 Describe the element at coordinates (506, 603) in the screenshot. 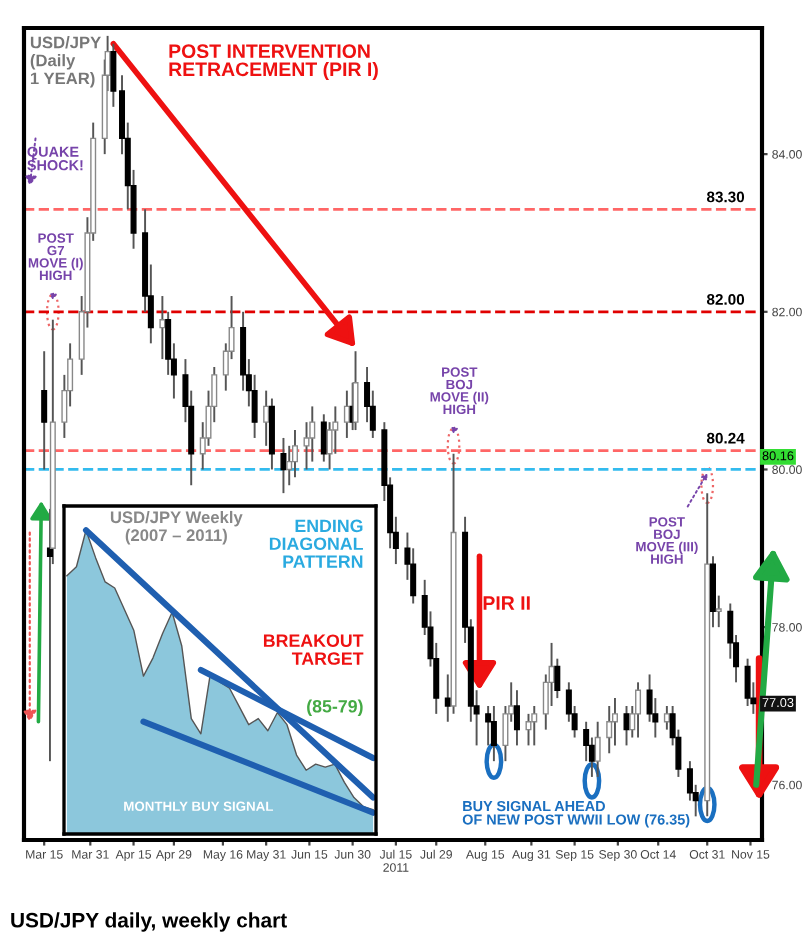

I see `annotation: PIR II` at that location.